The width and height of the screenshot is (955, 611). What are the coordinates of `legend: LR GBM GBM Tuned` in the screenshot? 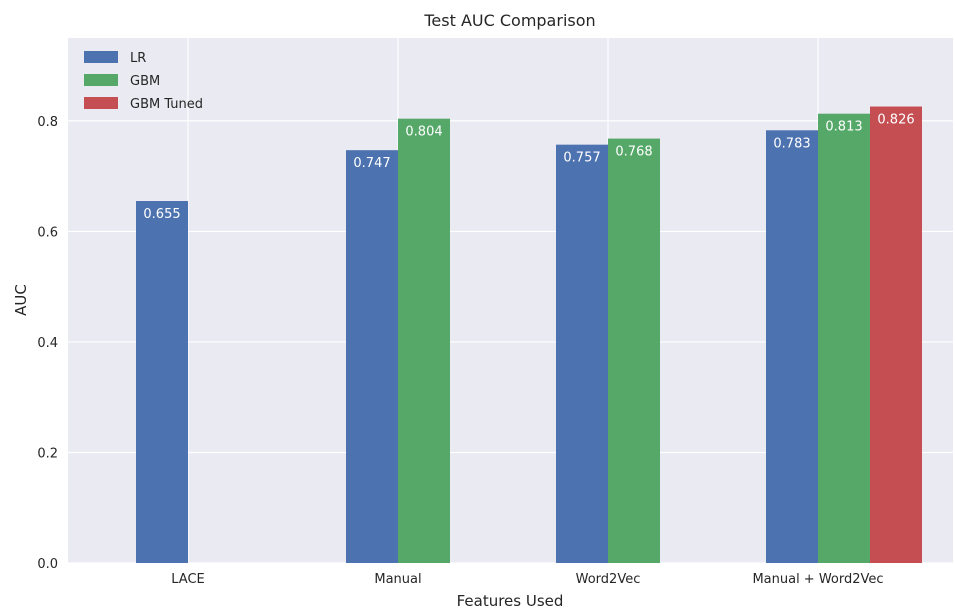 It's located at (143, 81).